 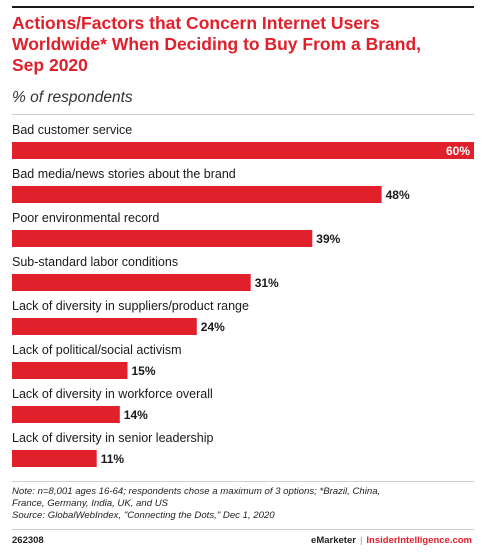 I want to click on site-link: InsiderIntelligence.com, so click(x=419, y=540).